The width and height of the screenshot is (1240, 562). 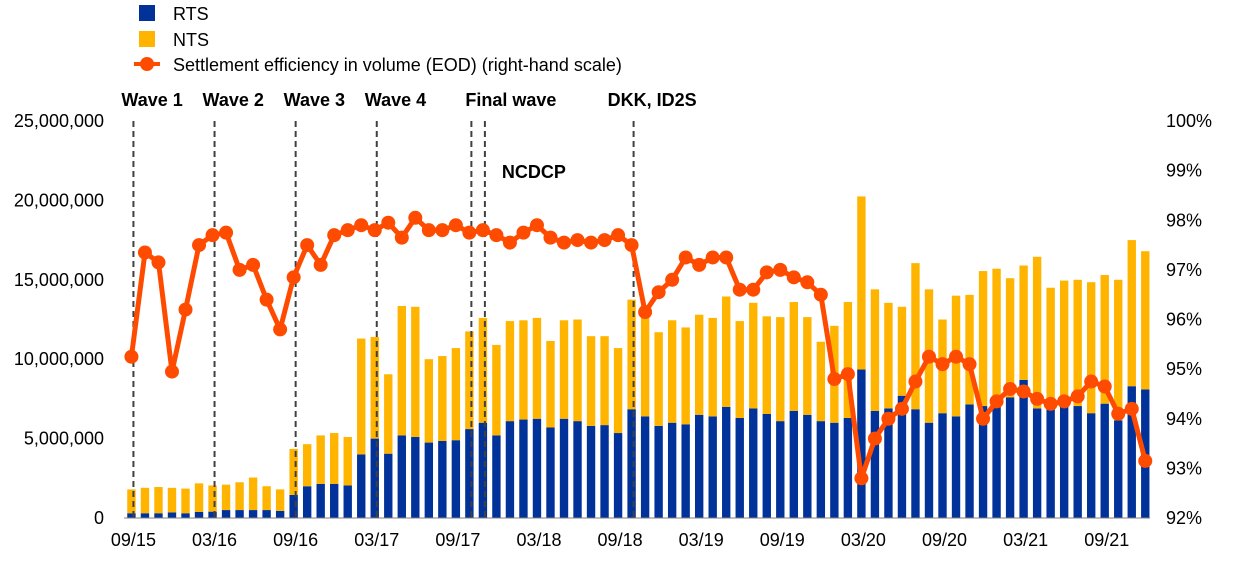 I want to click on y-right-tick-1: 93%, so click(x=1184, y=468).